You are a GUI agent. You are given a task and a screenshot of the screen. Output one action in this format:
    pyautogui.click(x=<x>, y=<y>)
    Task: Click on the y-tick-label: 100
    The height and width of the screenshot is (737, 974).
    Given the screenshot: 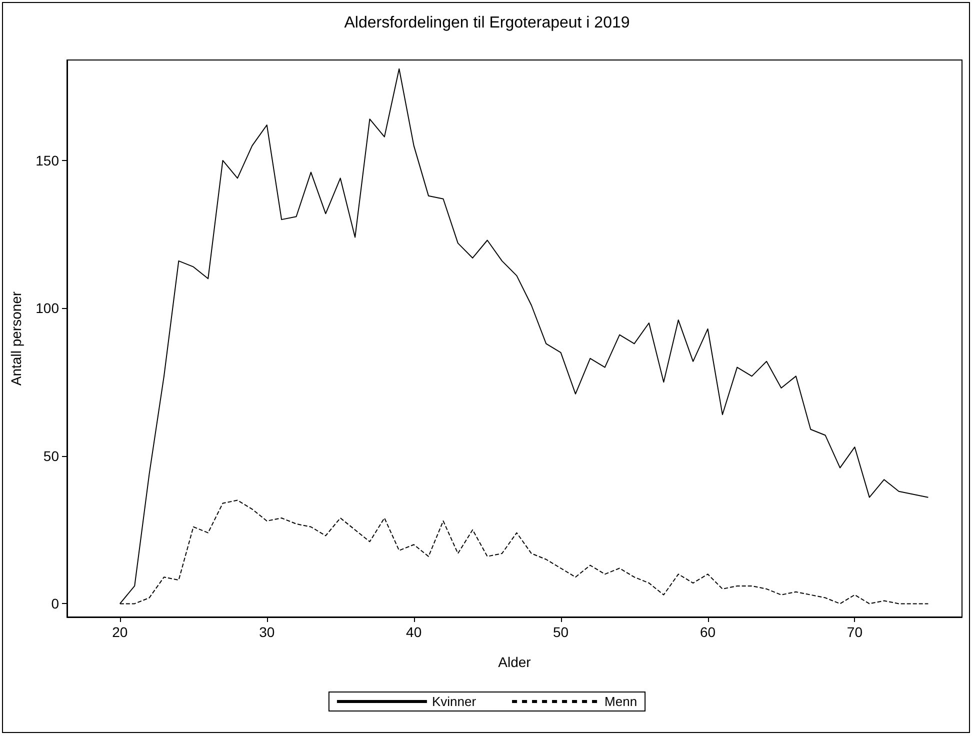 What is the action you would take?
    pyautogui.click(x=48, y=308)
    